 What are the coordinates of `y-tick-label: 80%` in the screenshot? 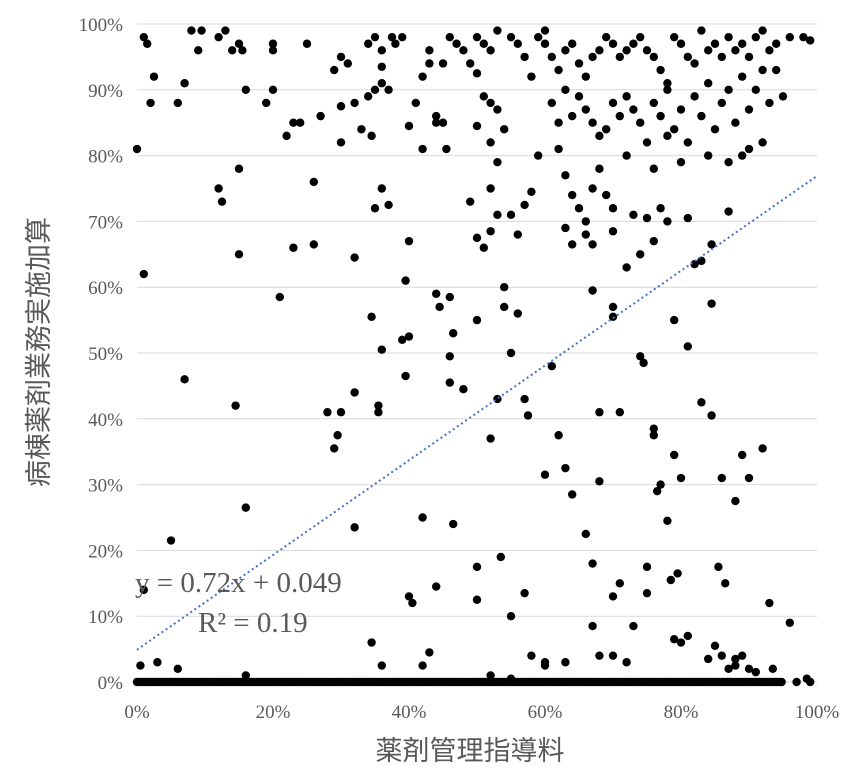 It's located at (105, 157).